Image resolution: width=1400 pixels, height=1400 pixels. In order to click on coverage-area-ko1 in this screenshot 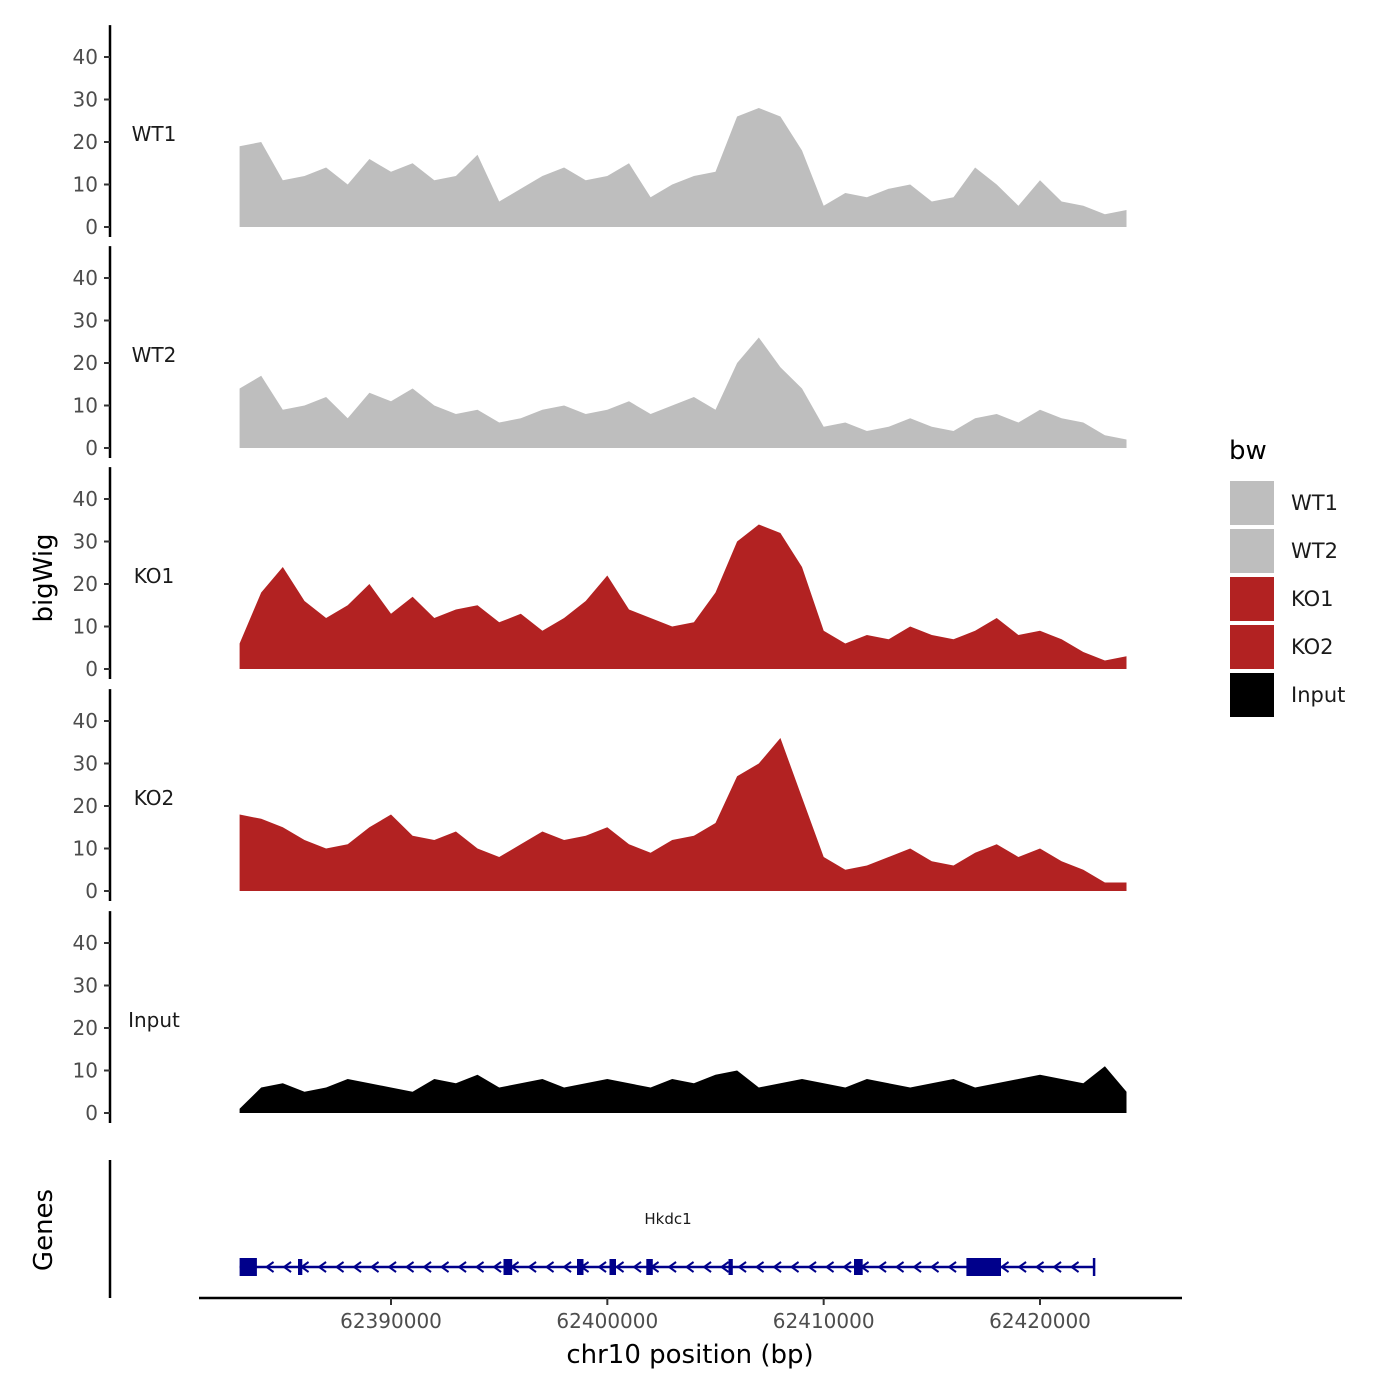, I will do `click(683, 596)`.